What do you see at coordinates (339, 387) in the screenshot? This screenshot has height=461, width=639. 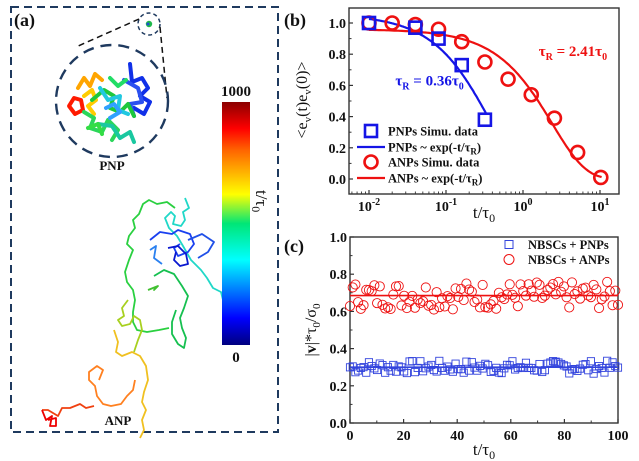 I see `c-ytick-label: 0.2` at bounding box center [339, 387].